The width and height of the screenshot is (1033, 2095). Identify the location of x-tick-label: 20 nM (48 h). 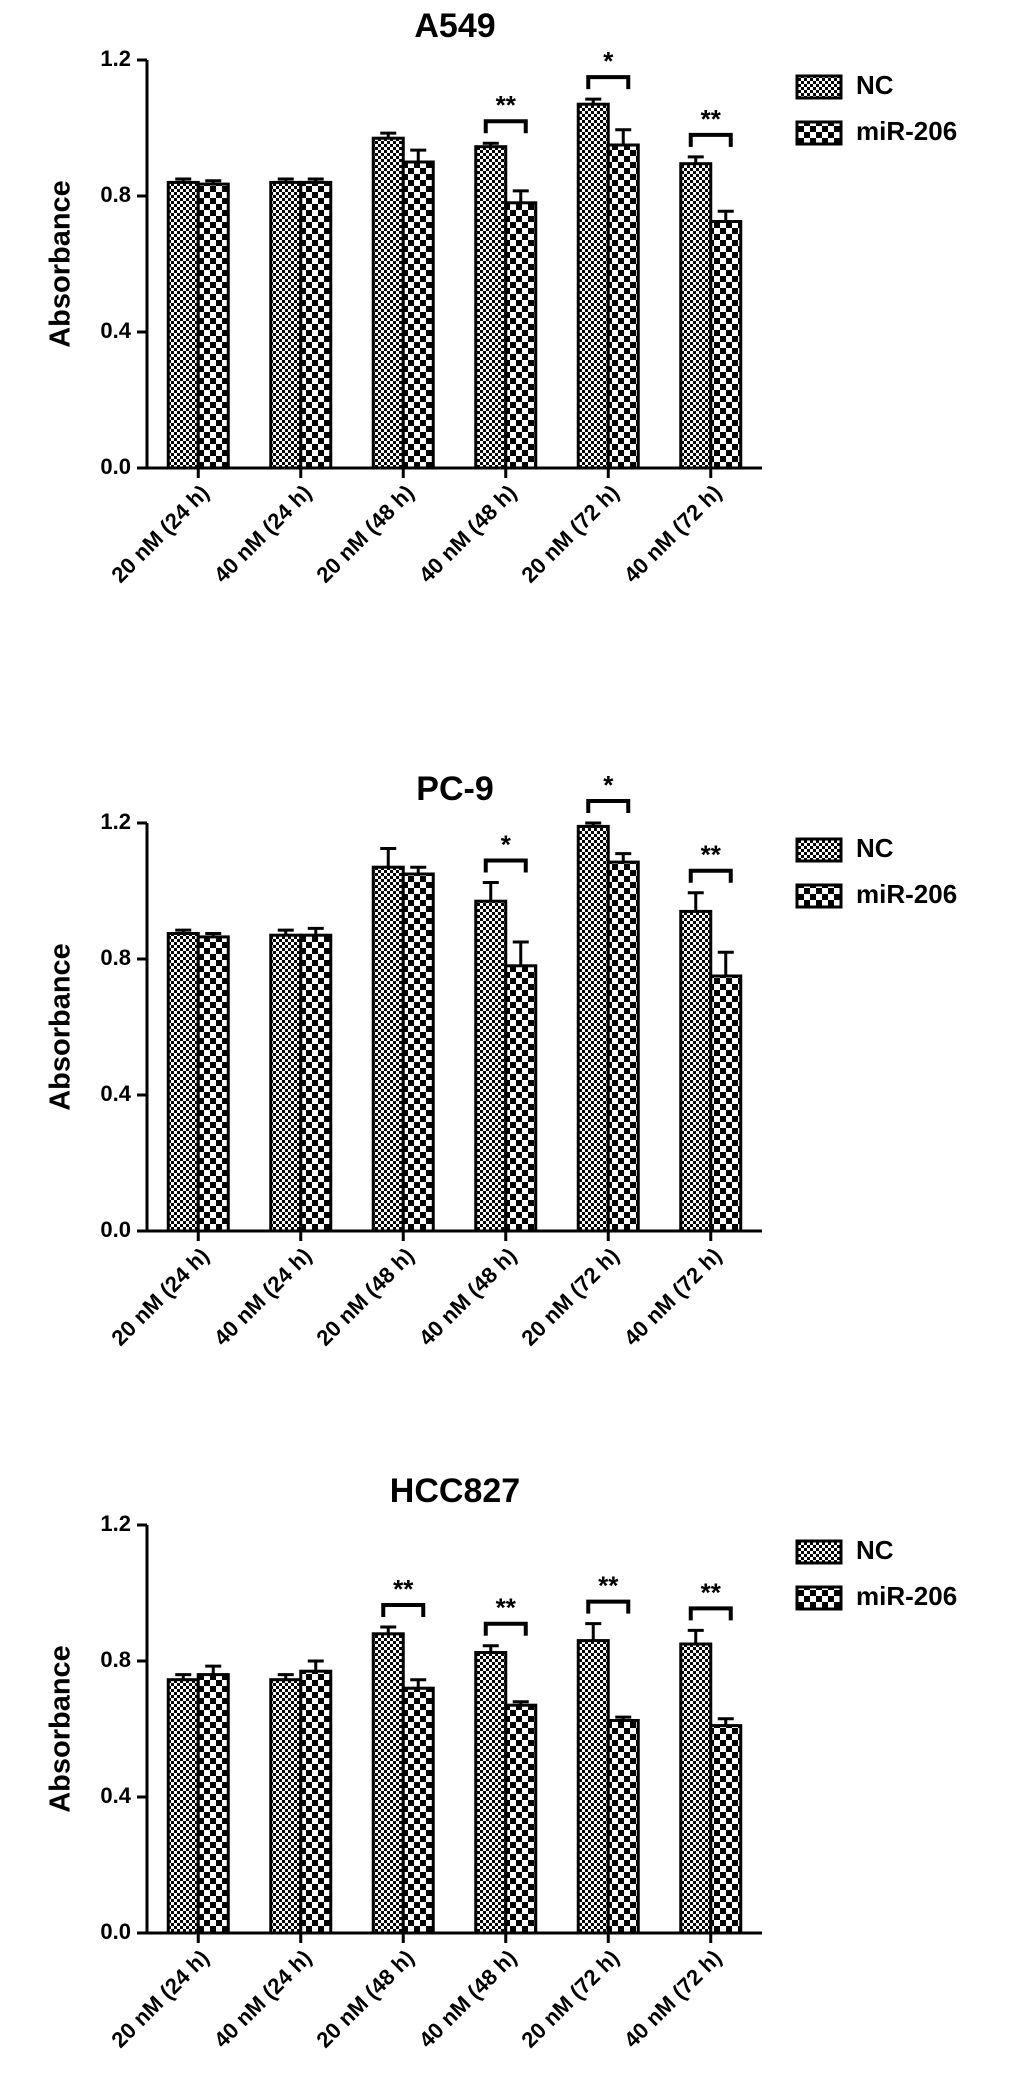
(365, 1999).